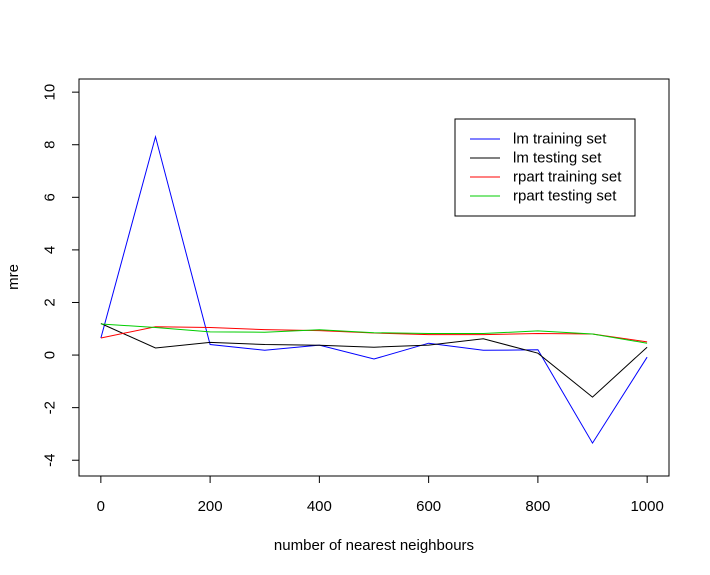 This screenshot has width=710, height=575. Describe the element at coordinates (567, 177) in the screenshot. I see `legend-entry: rpart training set` at that location.